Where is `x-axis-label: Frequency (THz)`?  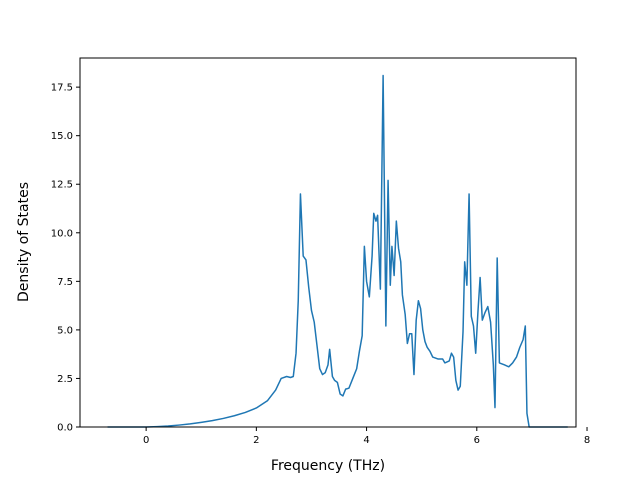 x-axis-label: Frequency (THz) is located at coordinates (328, 466).